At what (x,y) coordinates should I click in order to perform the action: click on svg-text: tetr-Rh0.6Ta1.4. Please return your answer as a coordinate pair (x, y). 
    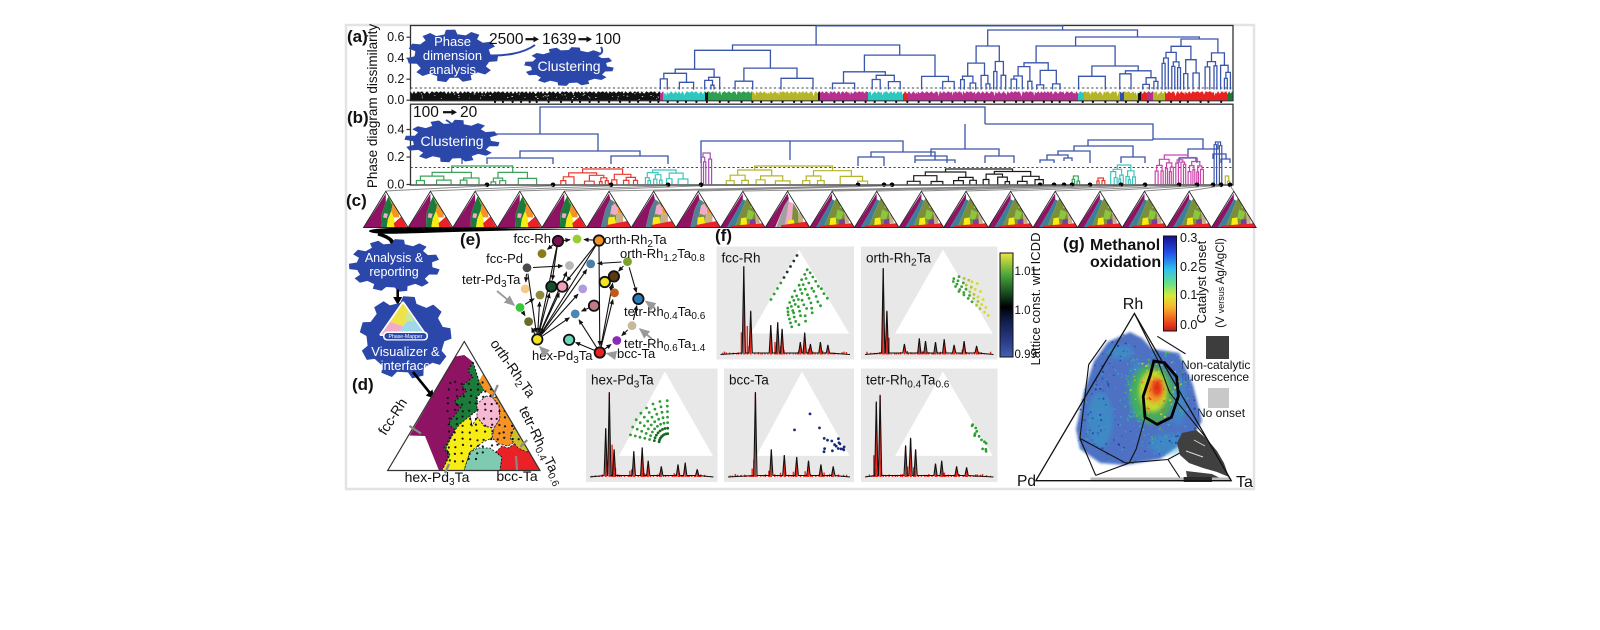
    Looking at the image, I should click on (665, 345).